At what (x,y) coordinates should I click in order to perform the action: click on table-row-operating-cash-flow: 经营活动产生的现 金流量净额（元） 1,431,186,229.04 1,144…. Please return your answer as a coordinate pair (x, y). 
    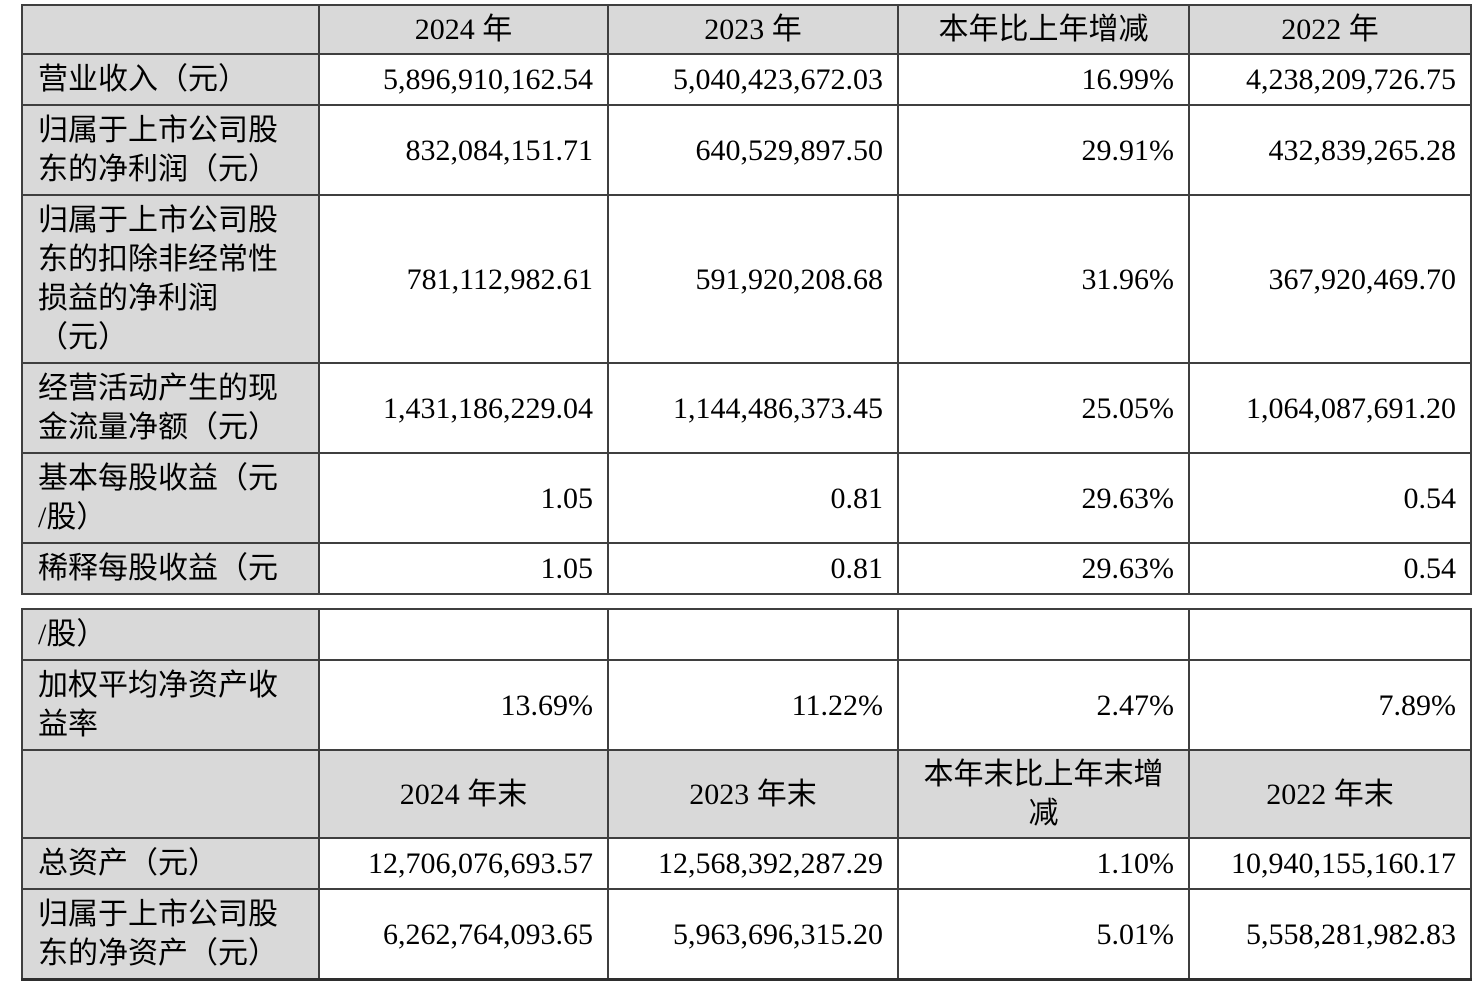
    Looking at the image, I should click on (746, 408).